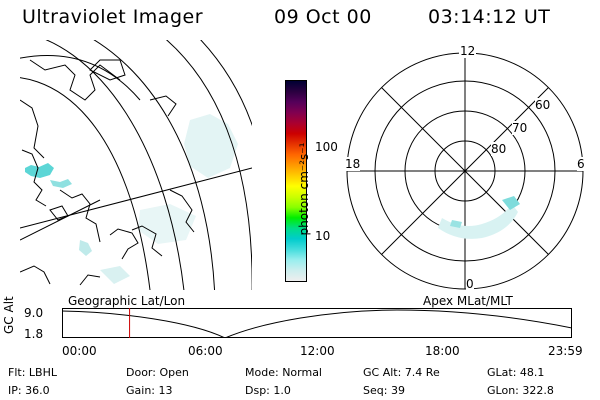 The image size is (600, 400). I want to click on mlt-label-left: 18, so click(353, 164).